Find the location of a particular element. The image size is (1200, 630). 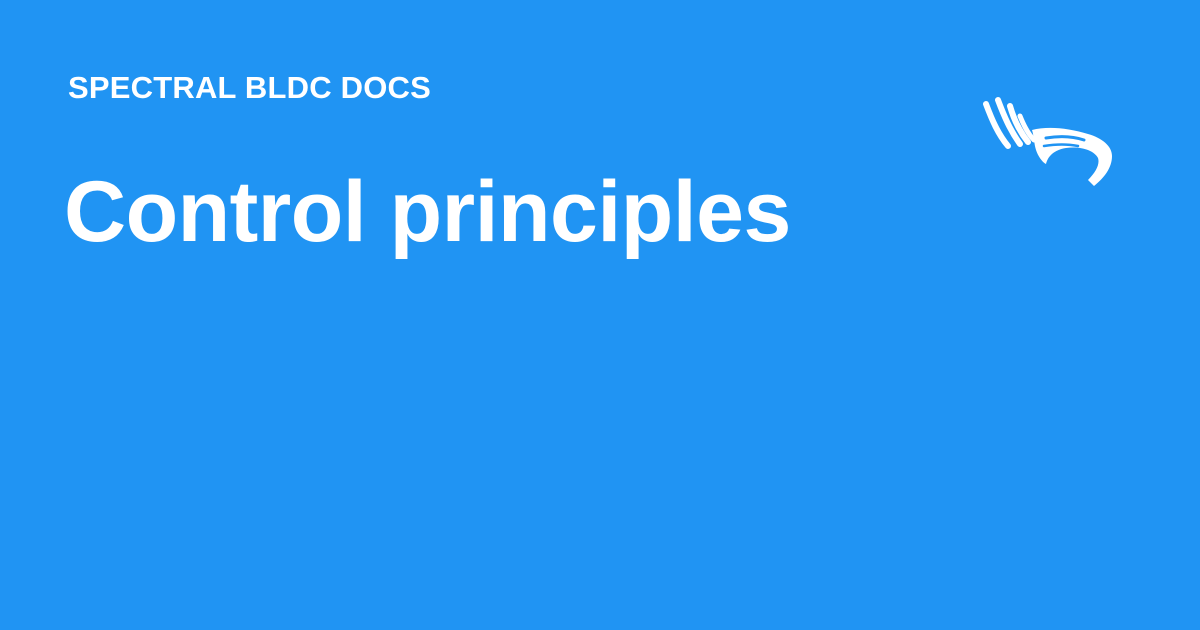

site-name: SPECTRAL BLDC DOCS is located at coordinates (249, 87).